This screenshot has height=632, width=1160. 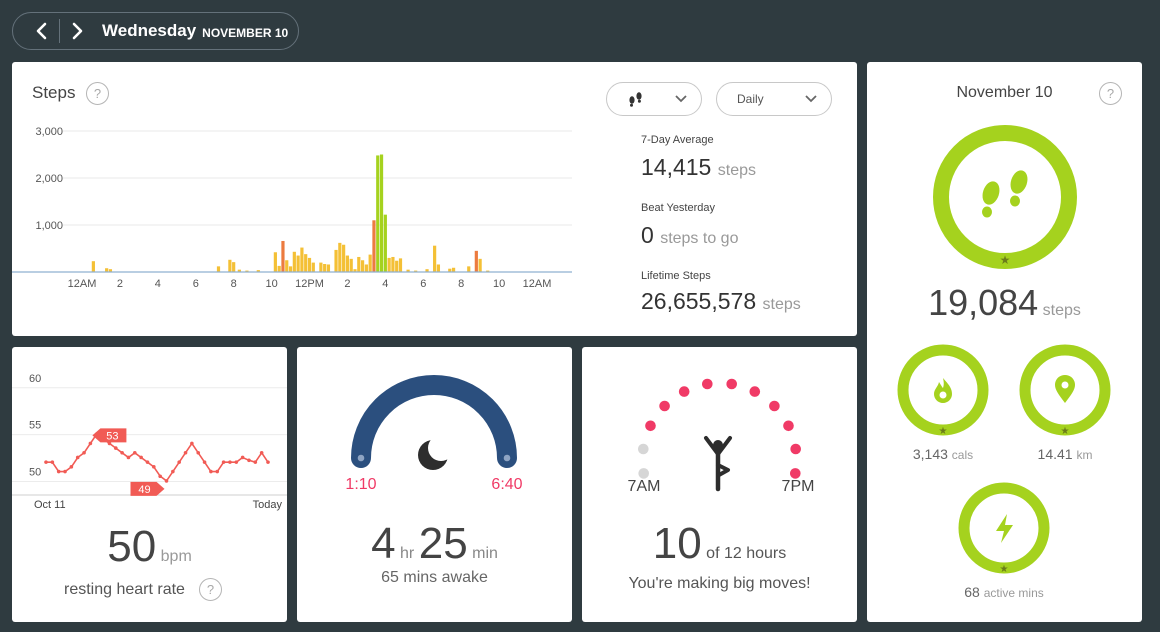 What do you see at coordinates (681, 99) in the screenshot?
I see `chevron-down-icon` at bounding box center [681, 99].